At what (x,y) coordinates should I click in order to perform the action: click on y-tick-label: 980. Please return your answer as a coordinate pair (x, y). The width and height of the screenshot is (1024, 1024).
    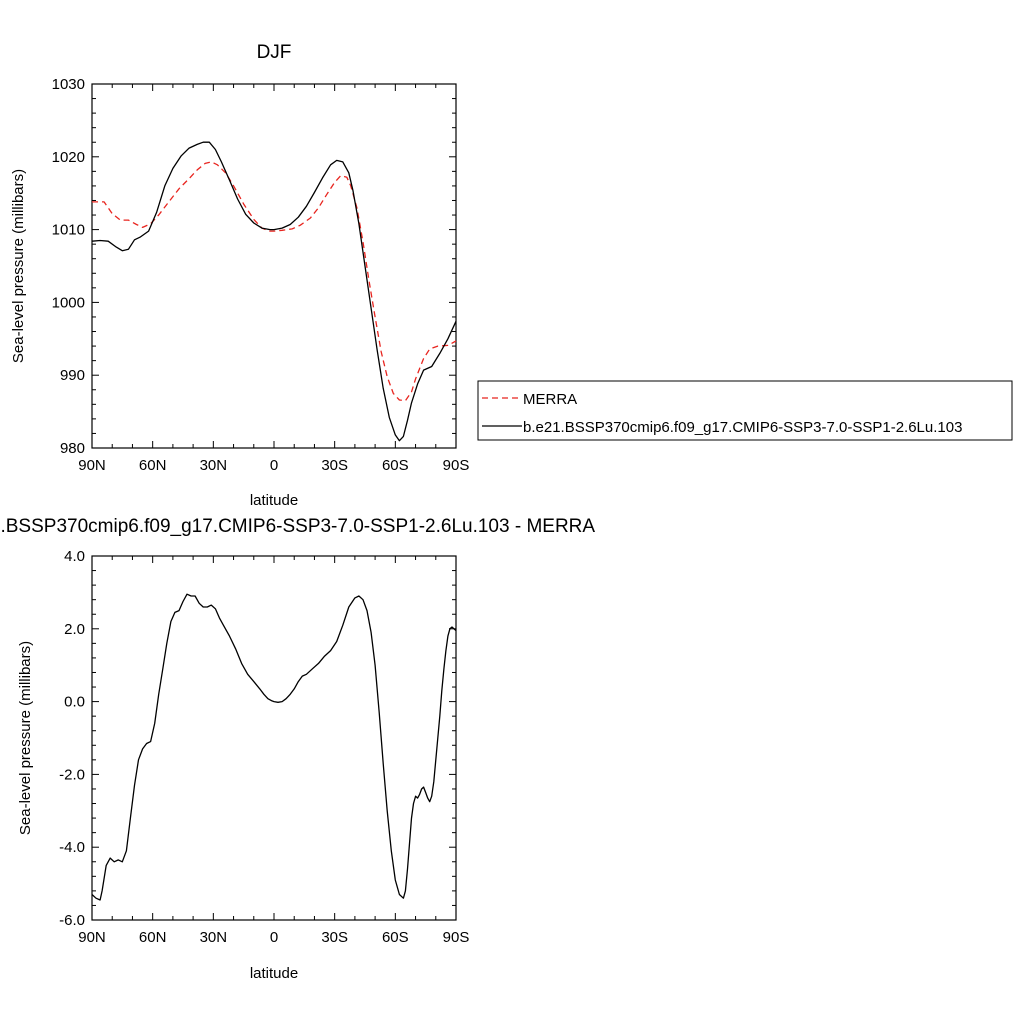
    Looking at the image, I should click on (72, 448).